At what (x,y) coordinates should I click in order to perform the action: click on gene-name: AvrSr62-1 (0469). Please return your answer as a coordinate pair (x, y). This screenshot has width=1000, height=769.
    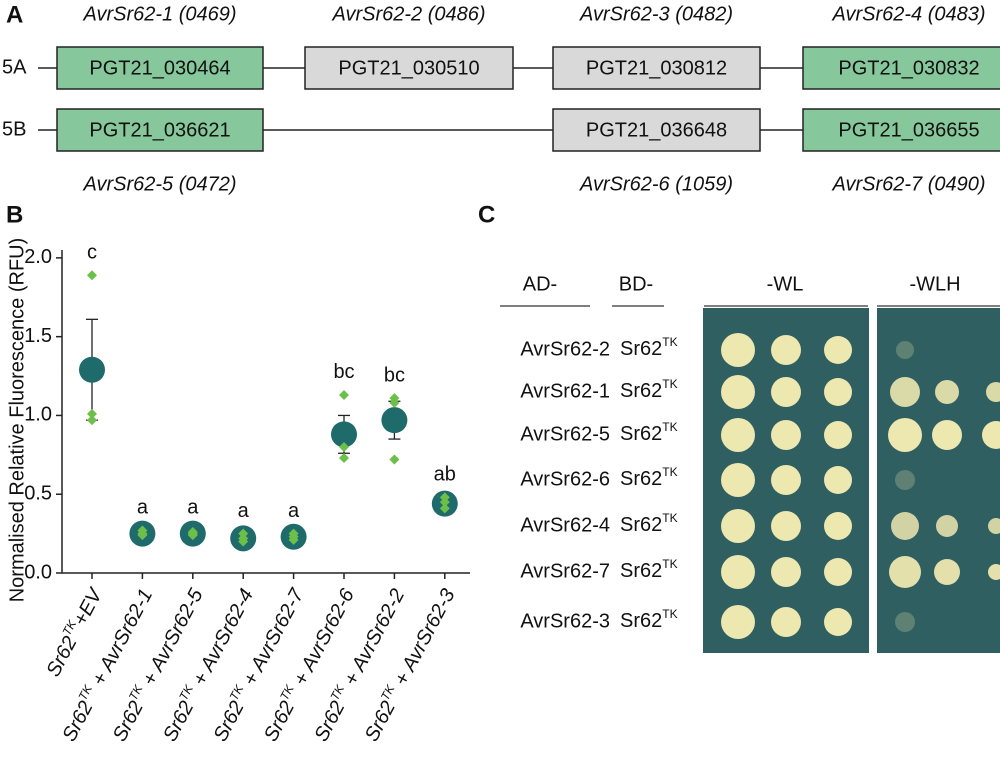
    Looking at the image, I should click on (159, 14).